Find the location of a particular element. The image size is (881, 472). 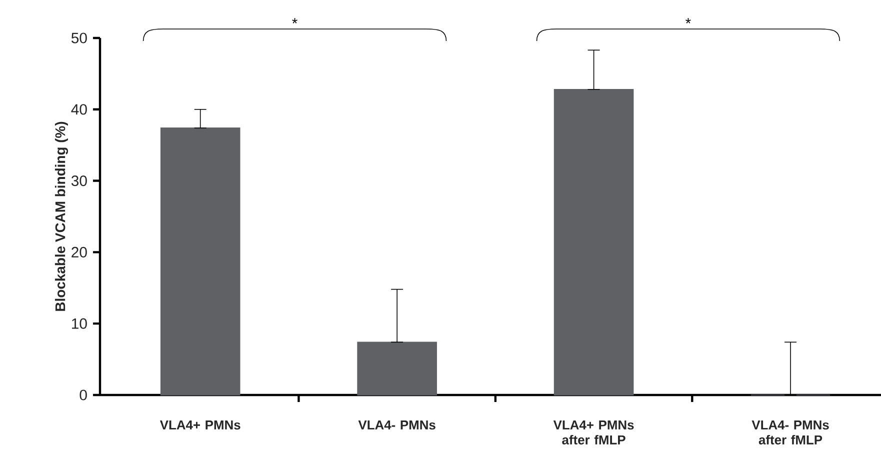

x-tick-label: VLA4- PMNs after fMLP is located at coordinates (790, 432).